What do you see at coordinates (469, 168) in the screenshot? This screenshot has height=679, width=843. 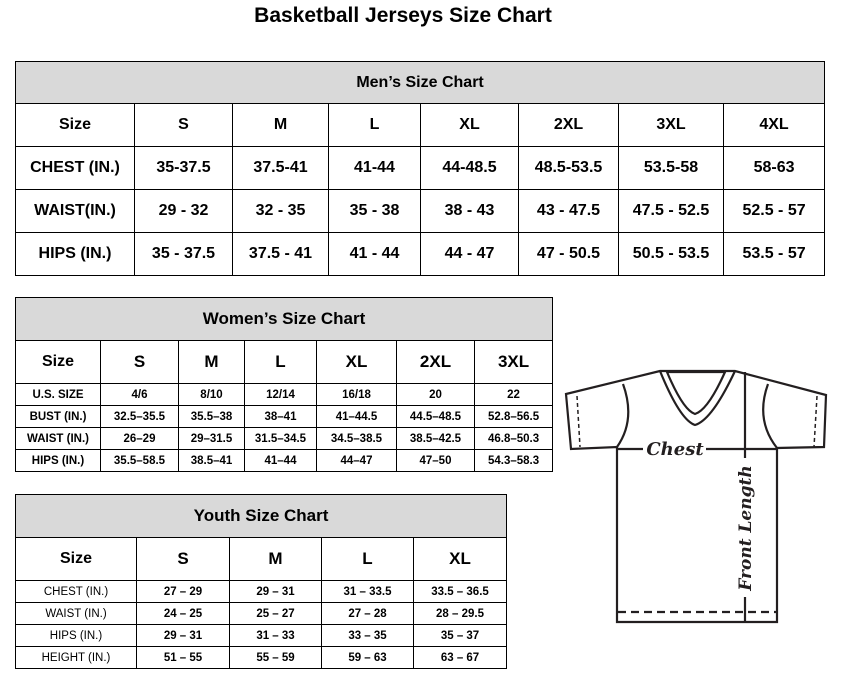 I see `table-cell: 44-48.5` at bounding box center [469, 168].